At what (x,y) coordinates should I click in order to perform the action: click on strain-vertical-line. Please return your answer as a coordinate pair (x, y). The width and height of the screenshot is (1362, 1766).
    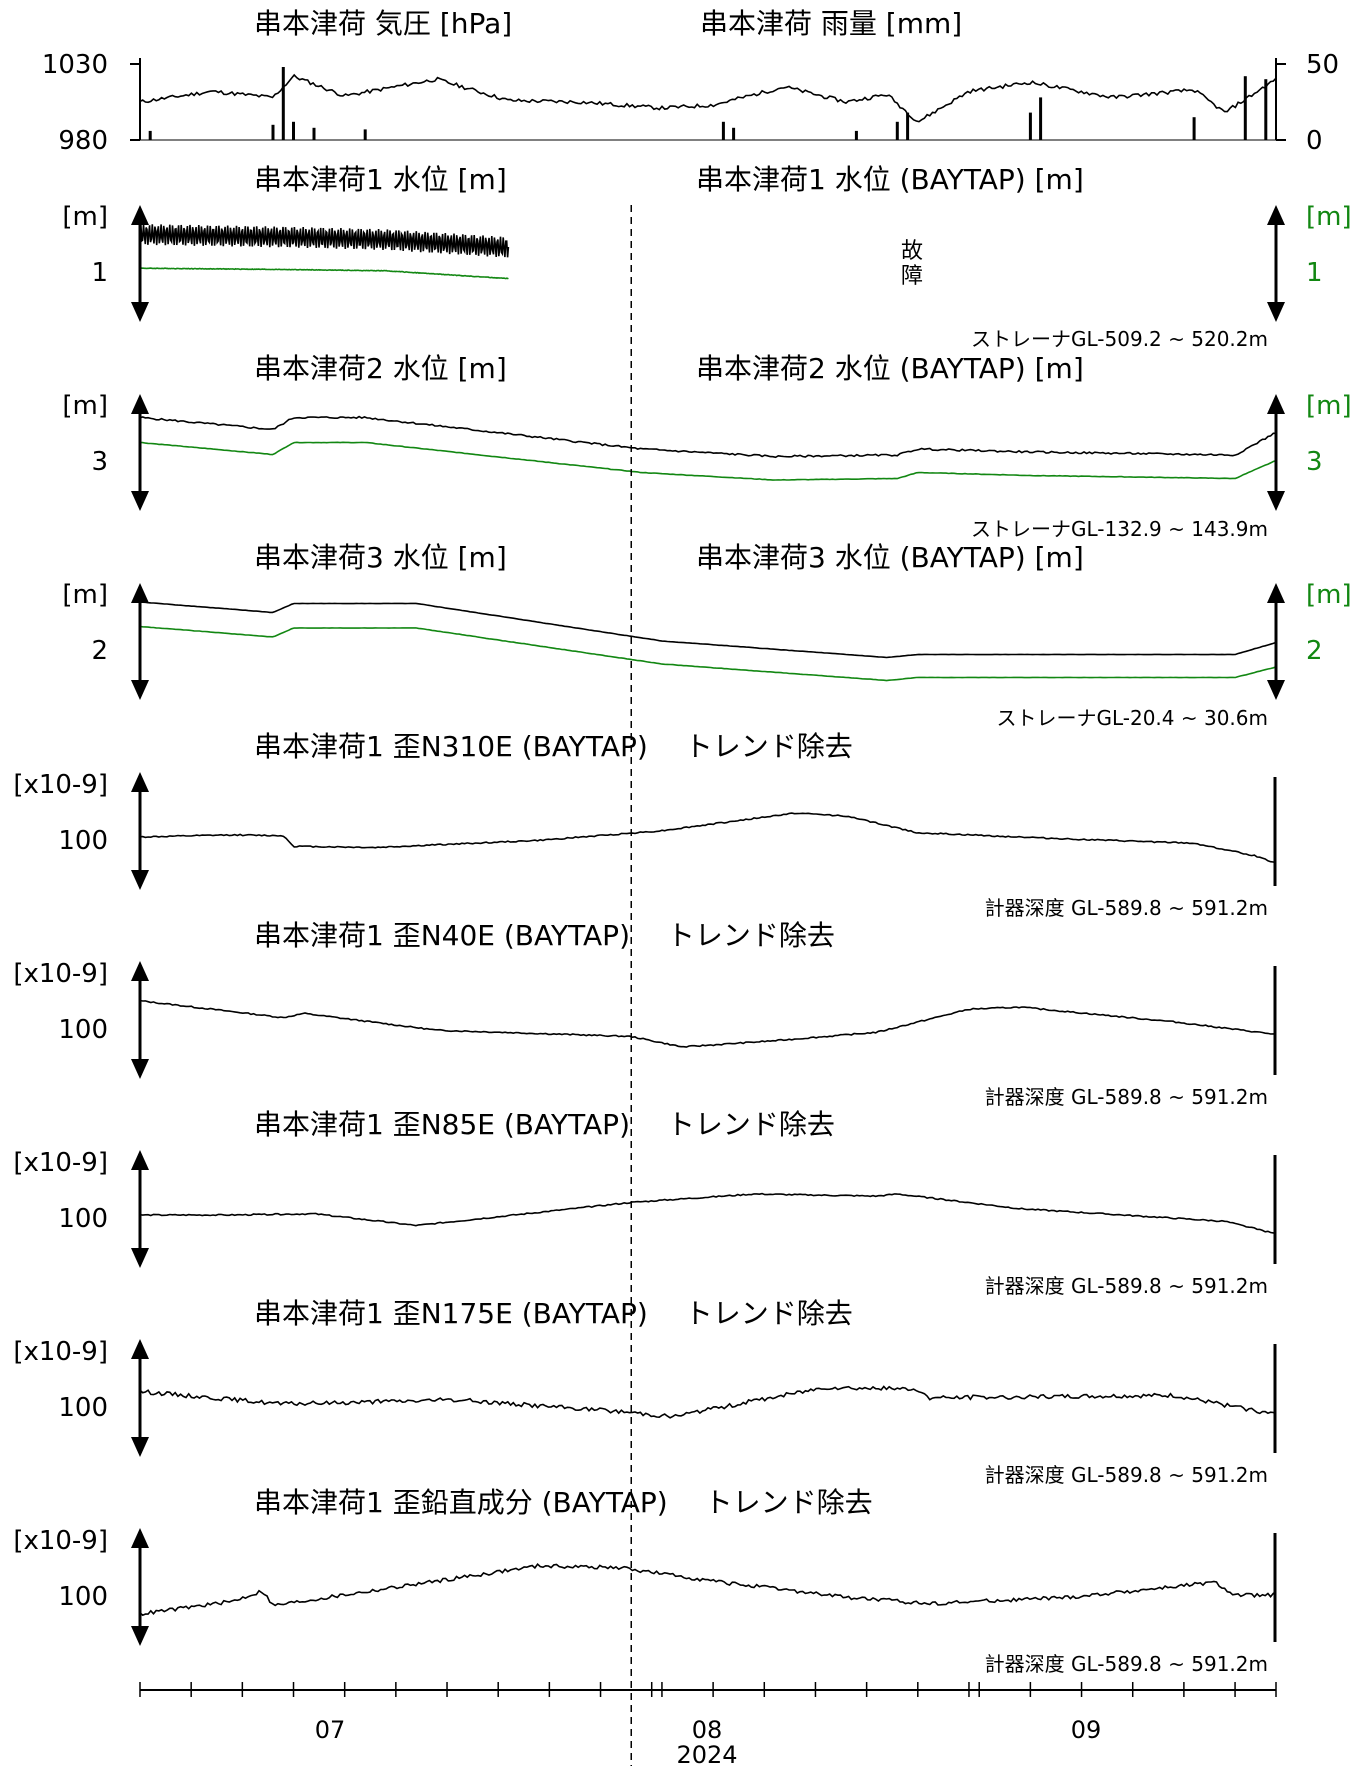
    Looking at the image, I should click on (708, 1590).